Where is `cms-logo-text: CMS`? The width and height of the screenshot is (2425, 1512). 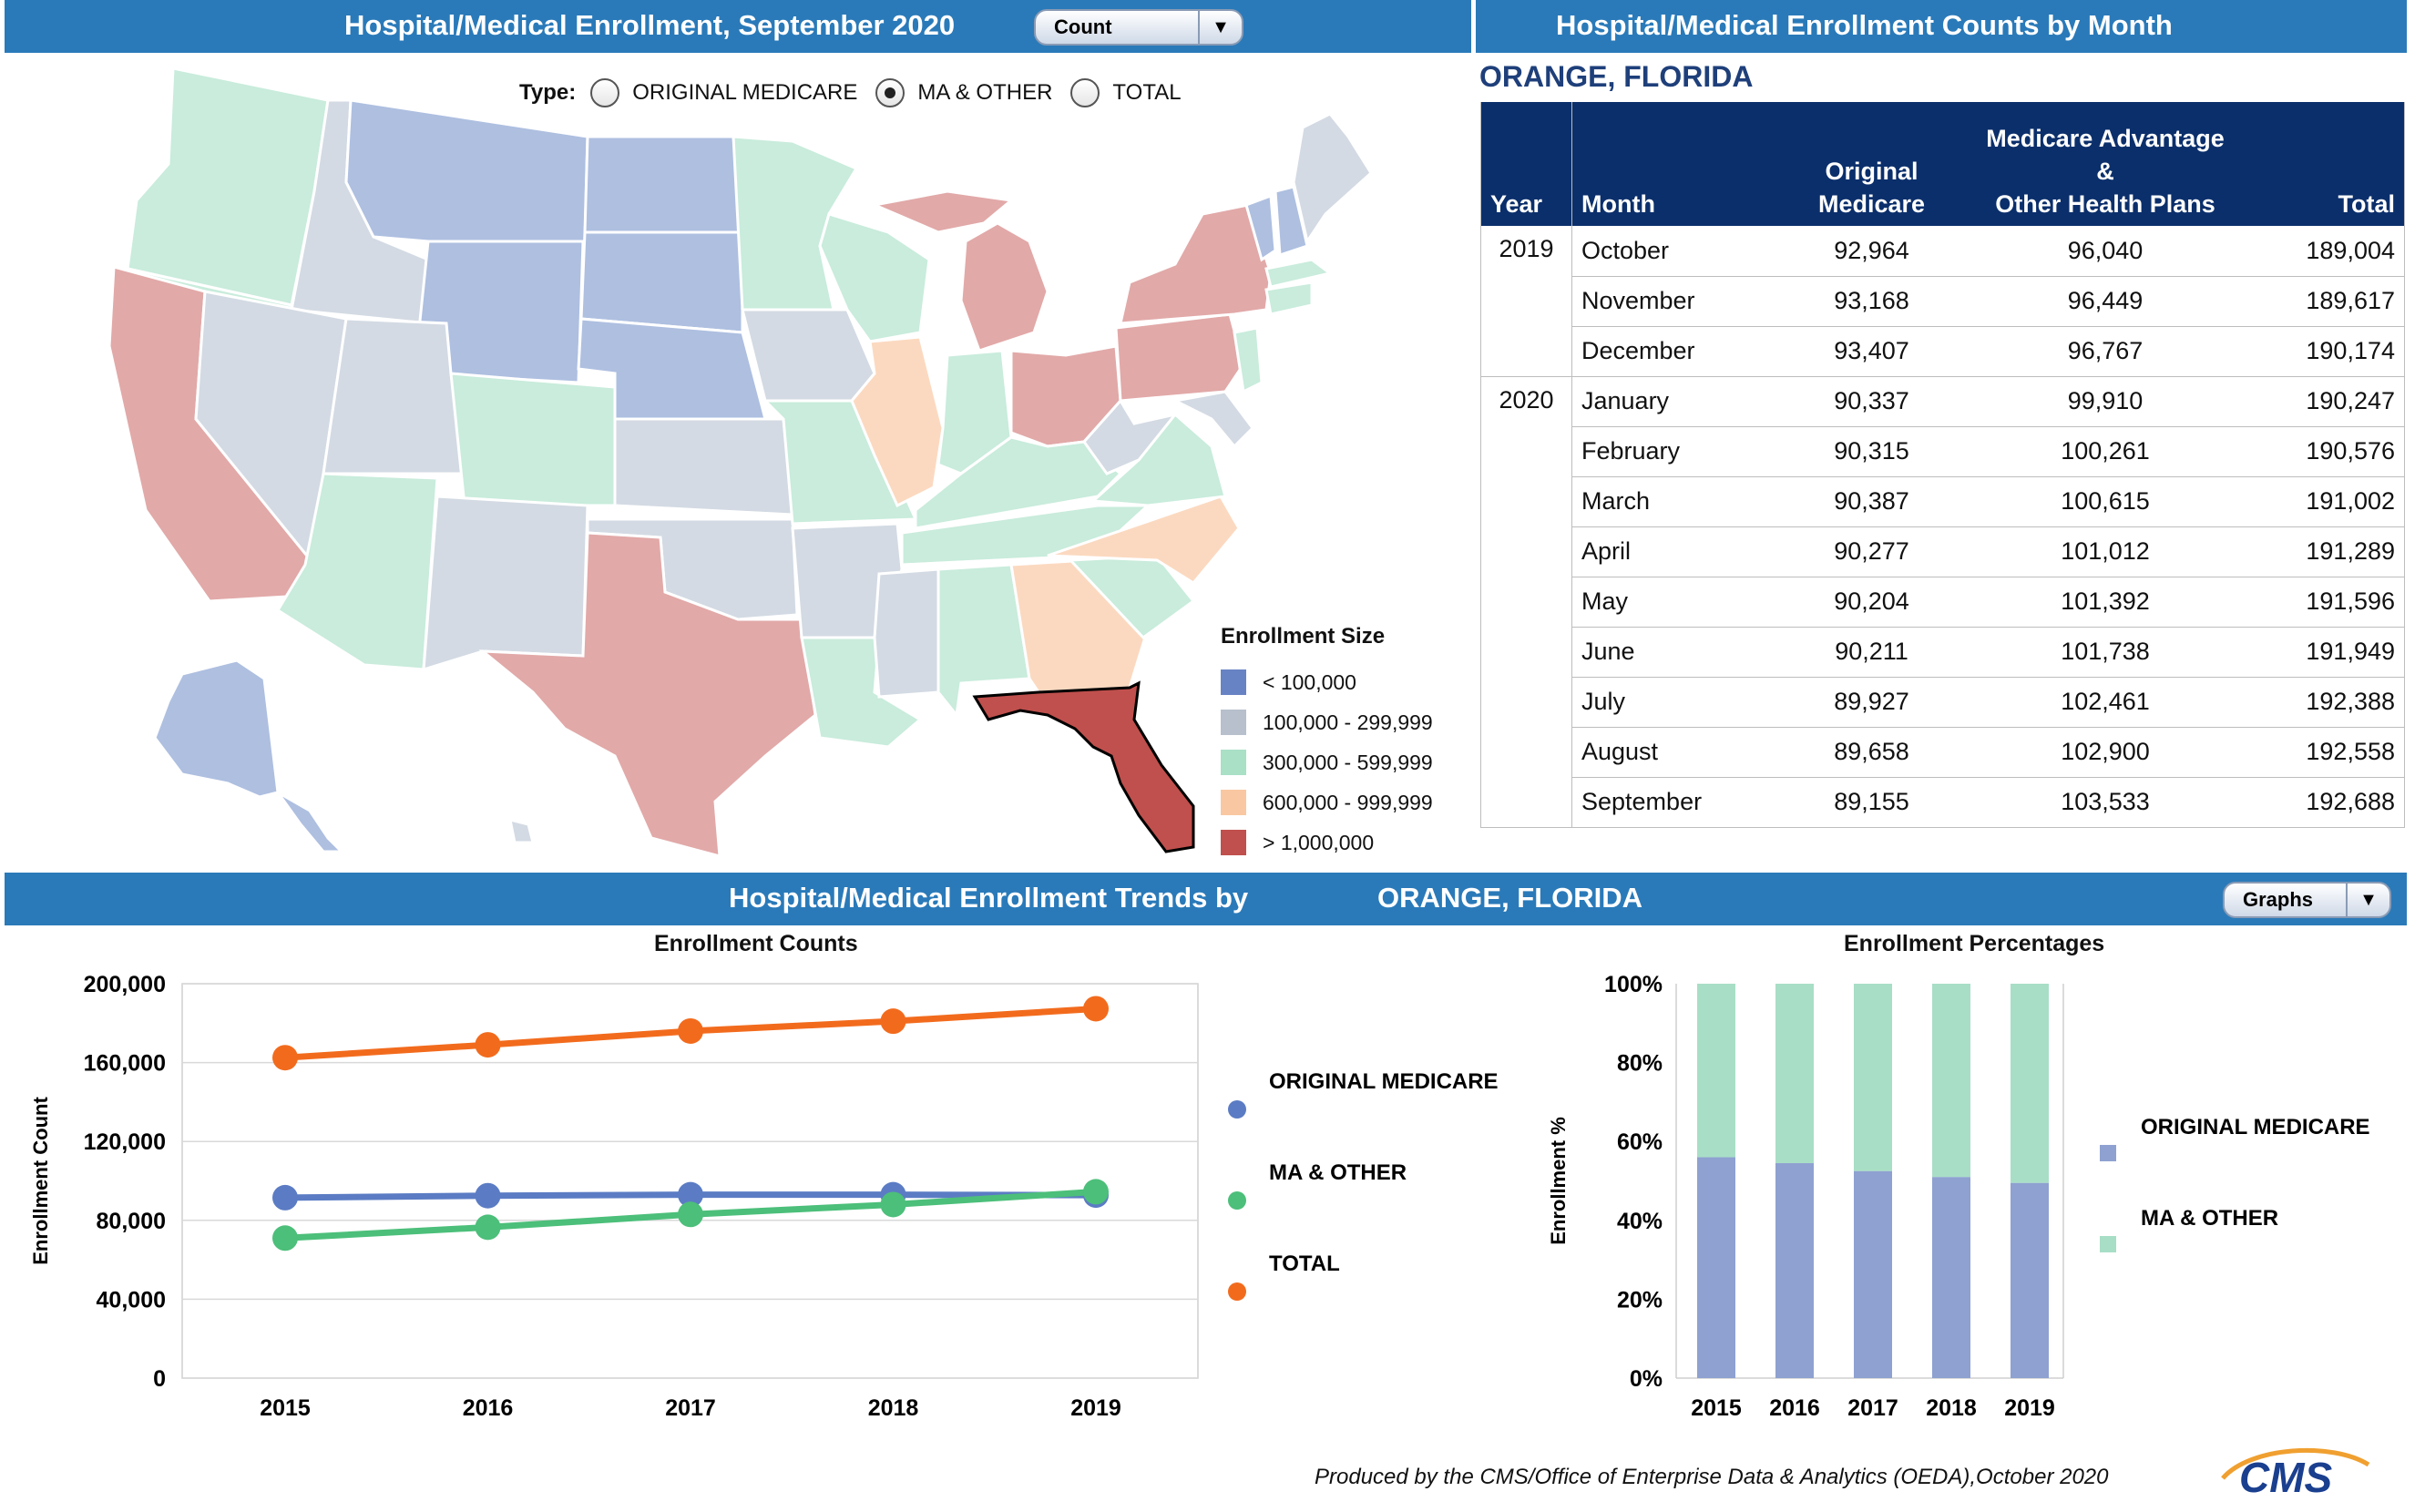
cms-logo-text: CMS is located at coordinates (2286, 1477).